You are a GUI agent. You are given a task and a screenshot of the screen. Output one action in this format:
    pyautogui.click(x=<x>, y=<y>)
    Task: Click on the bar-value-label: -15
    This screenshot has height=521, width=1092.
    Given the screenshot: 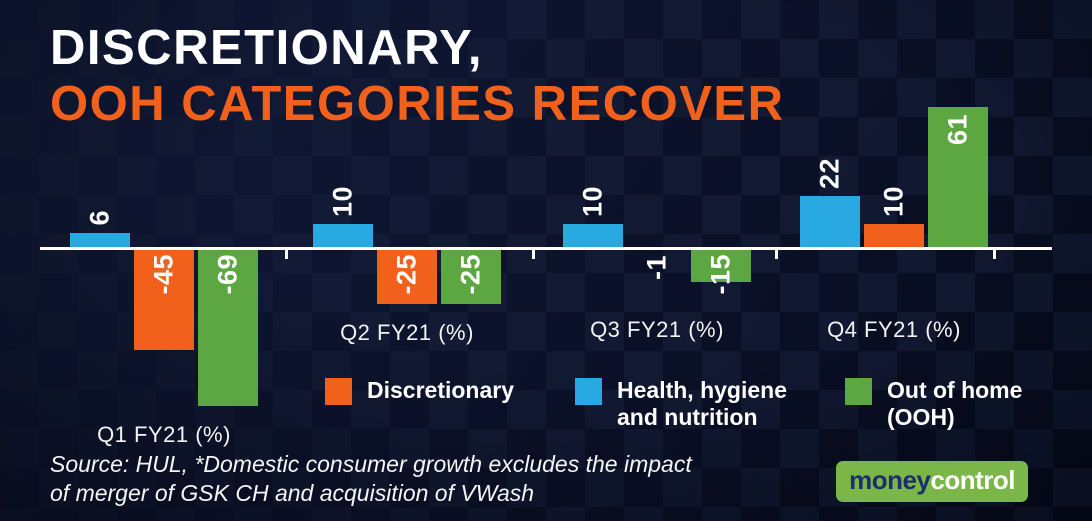 What is the action you would take?
    pyautogui.click(x=720, y=274)
    